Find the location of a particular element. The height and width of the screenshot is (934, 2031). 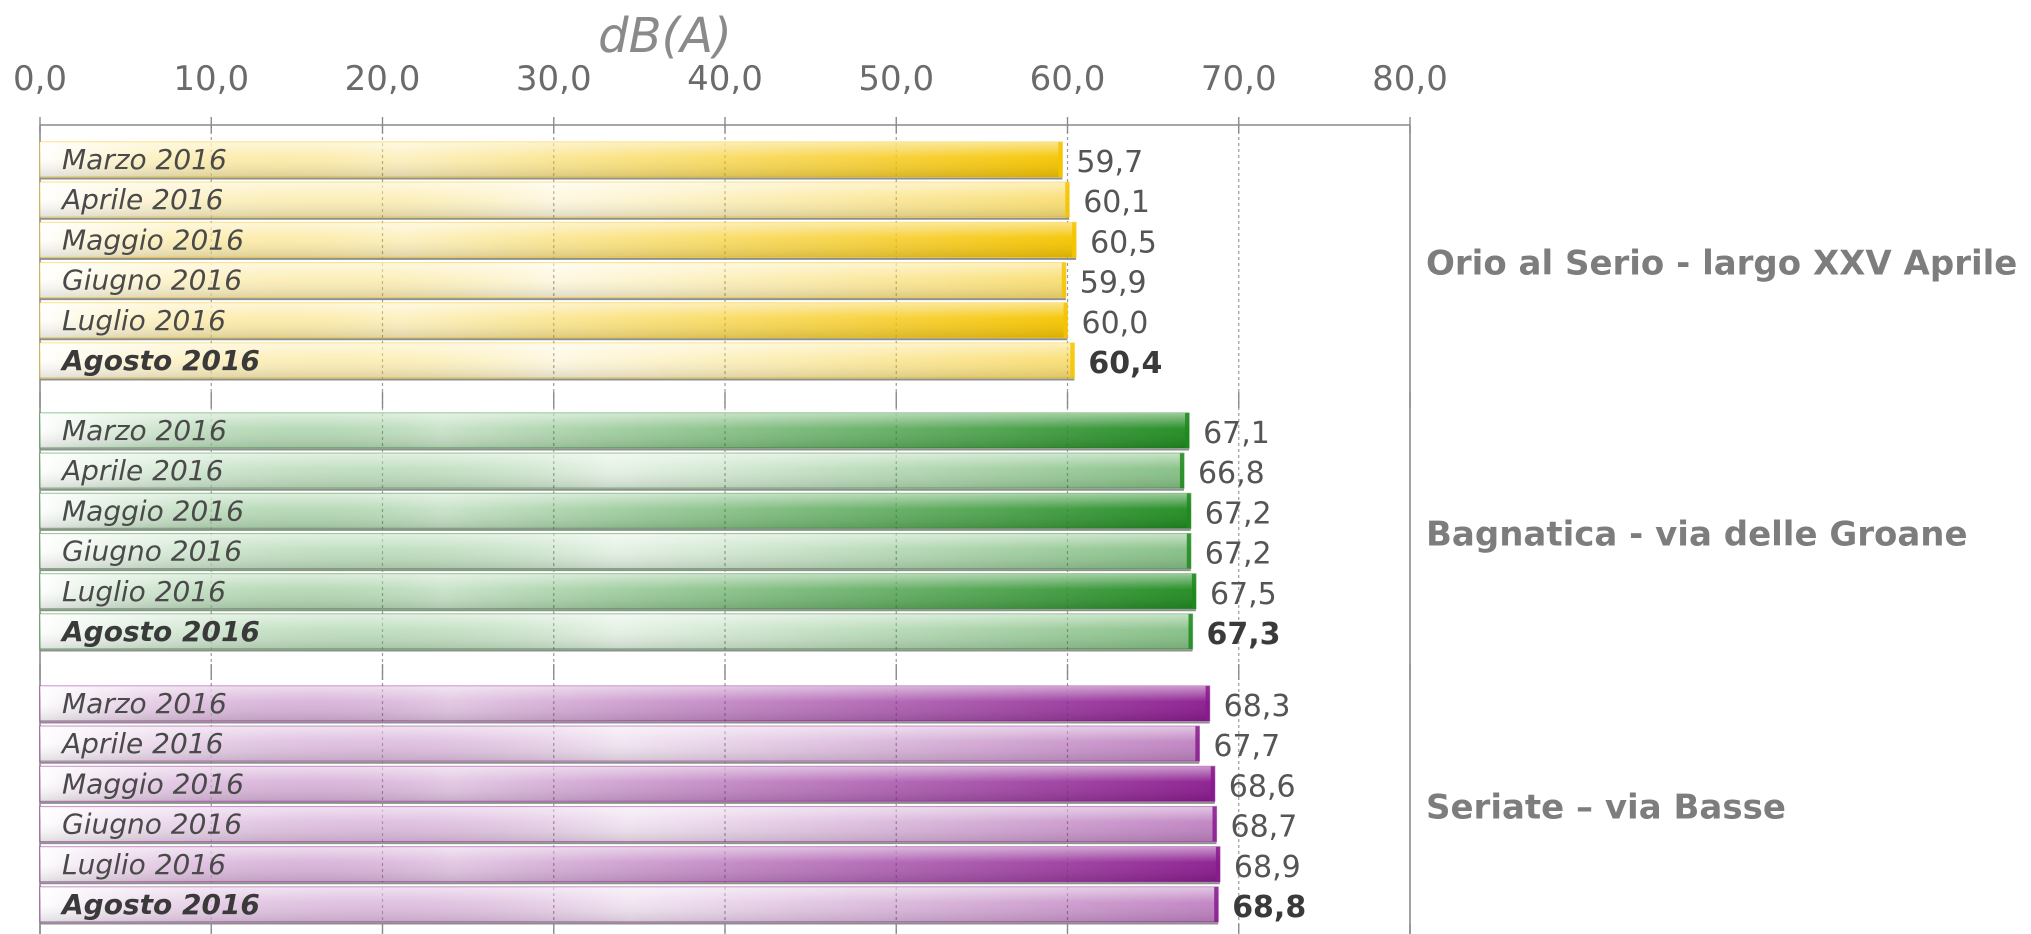

bar-value-label: 59,7 is located at coordinates (1109, 162).